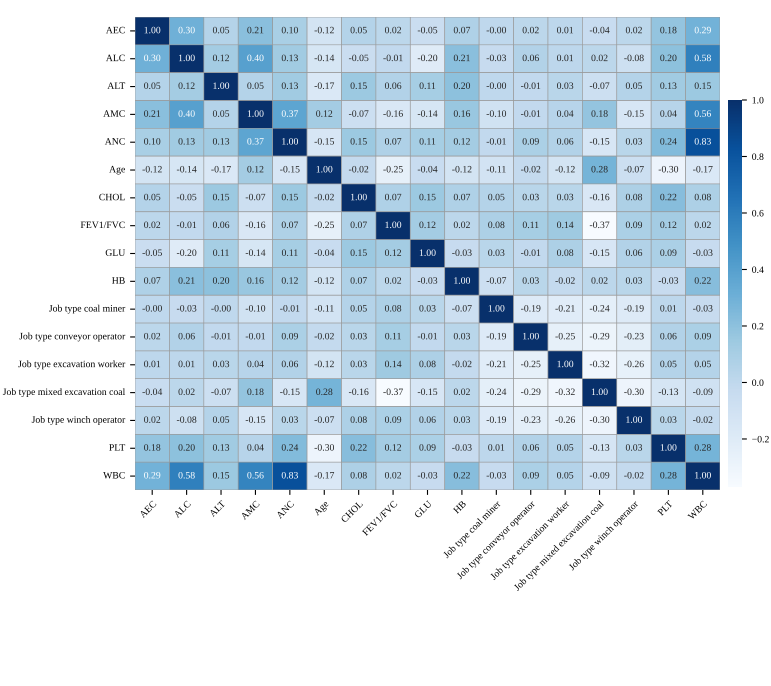 The height and width of the screenshot is (686, 771). I want to click on data-label: 0.20, so click(462, 86).